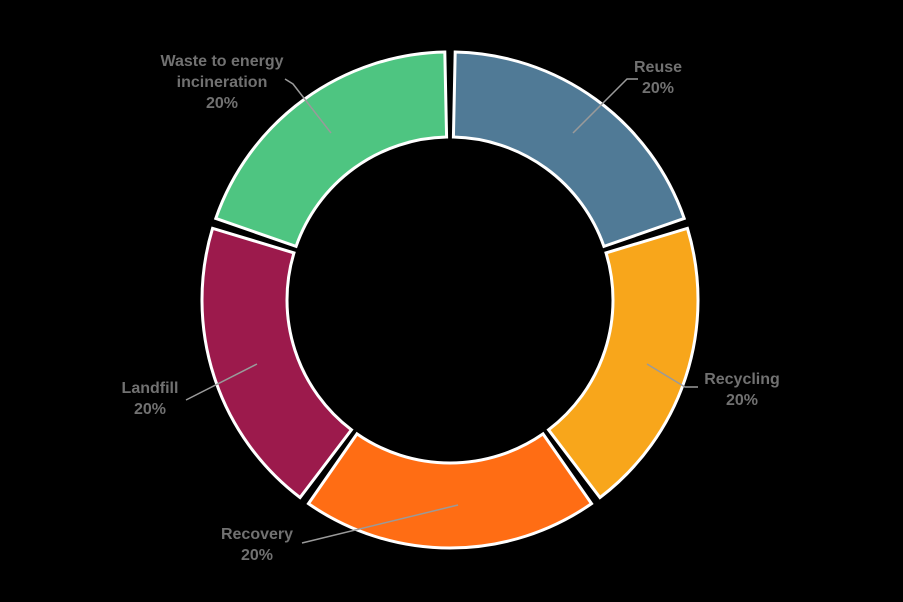 This screenshot has width=903, height=602. What do you see at coordinates (380, 524) in the screenshot?
I see `leader-line-recovery` at bounding box center [380, 524].